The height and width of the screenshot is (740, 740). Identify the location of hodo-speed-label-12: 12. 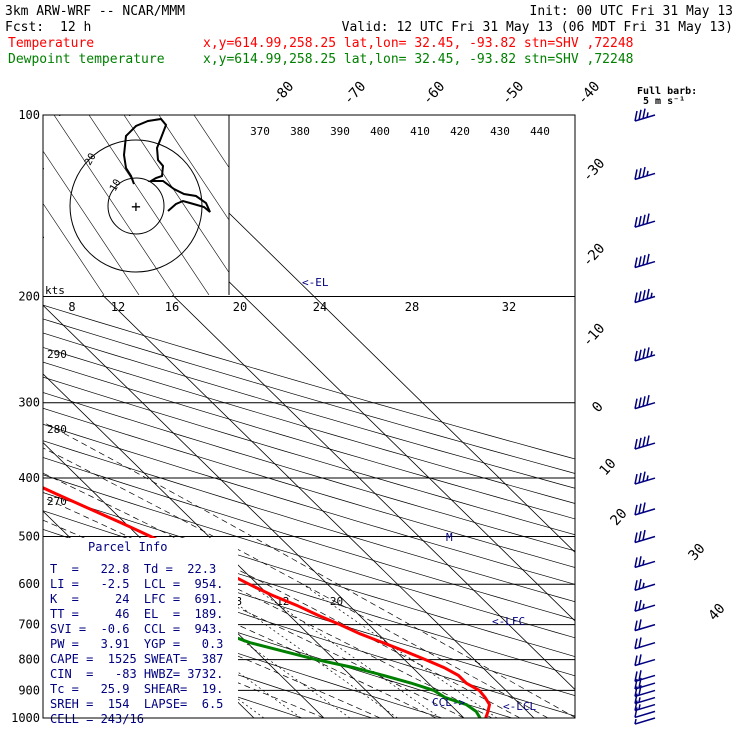
(118, 307).